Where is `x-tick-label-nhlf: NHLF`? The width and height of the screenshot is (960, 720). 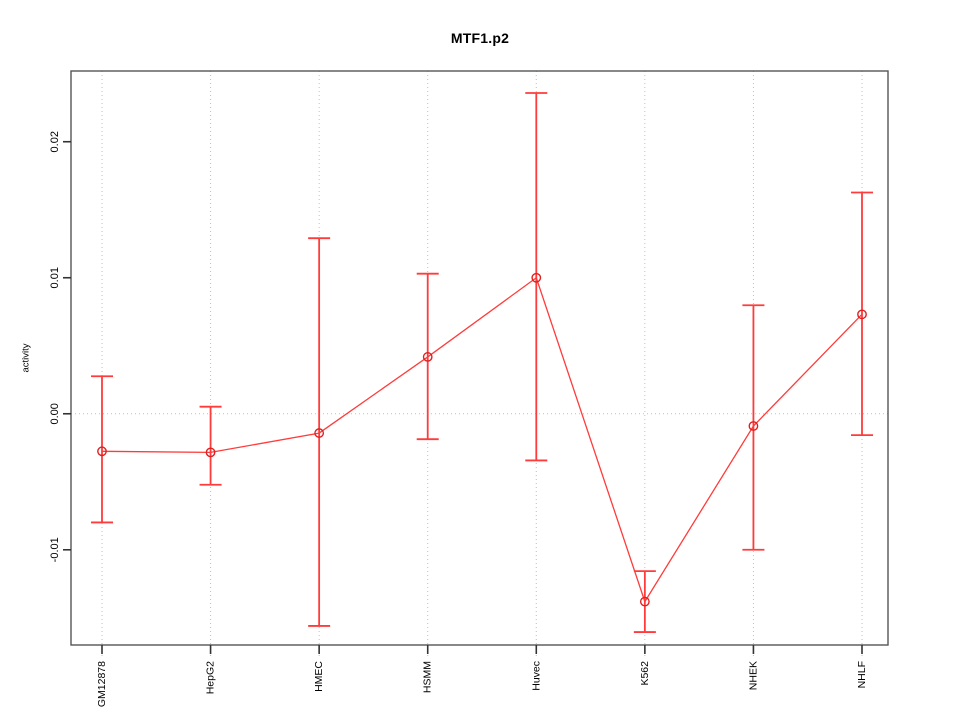 x-tick-label-nhlf: NHLF is located at coordinates (862, 674).